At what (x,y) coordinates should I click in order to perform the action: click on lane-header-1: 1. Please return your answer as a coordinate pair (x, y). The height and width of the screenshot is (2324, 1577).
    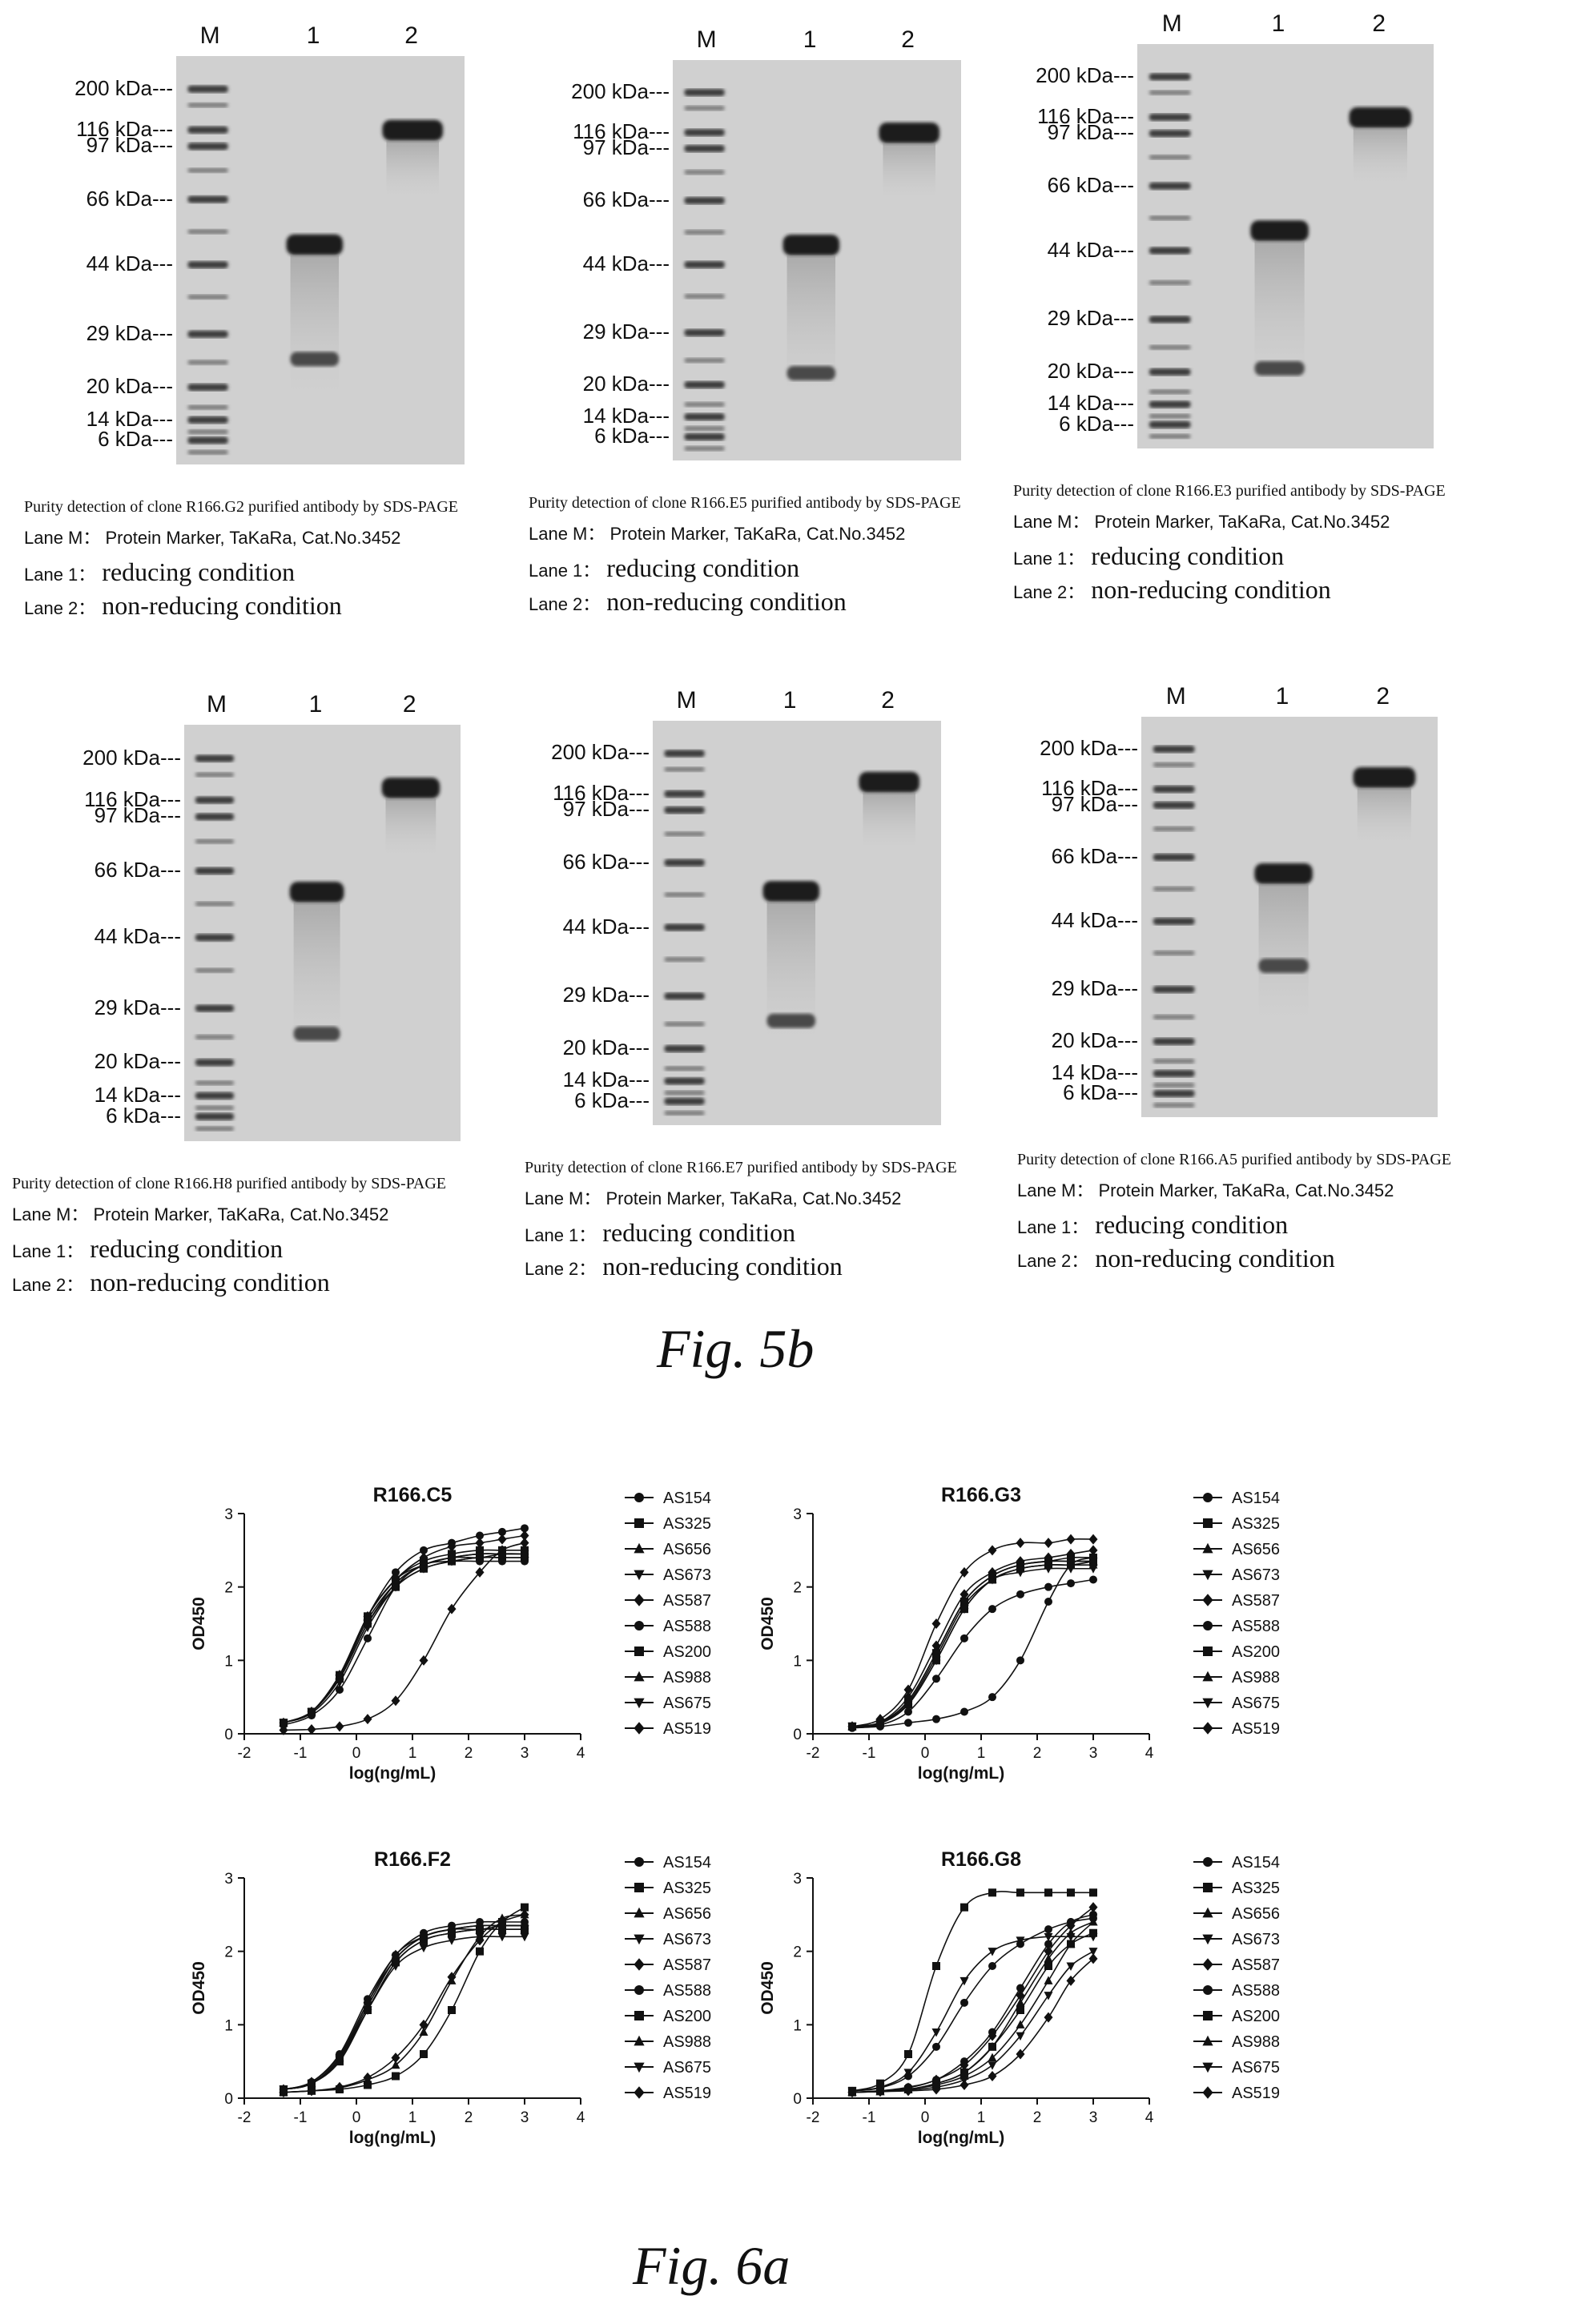
    Looking at the image, I should click on (789, 700).